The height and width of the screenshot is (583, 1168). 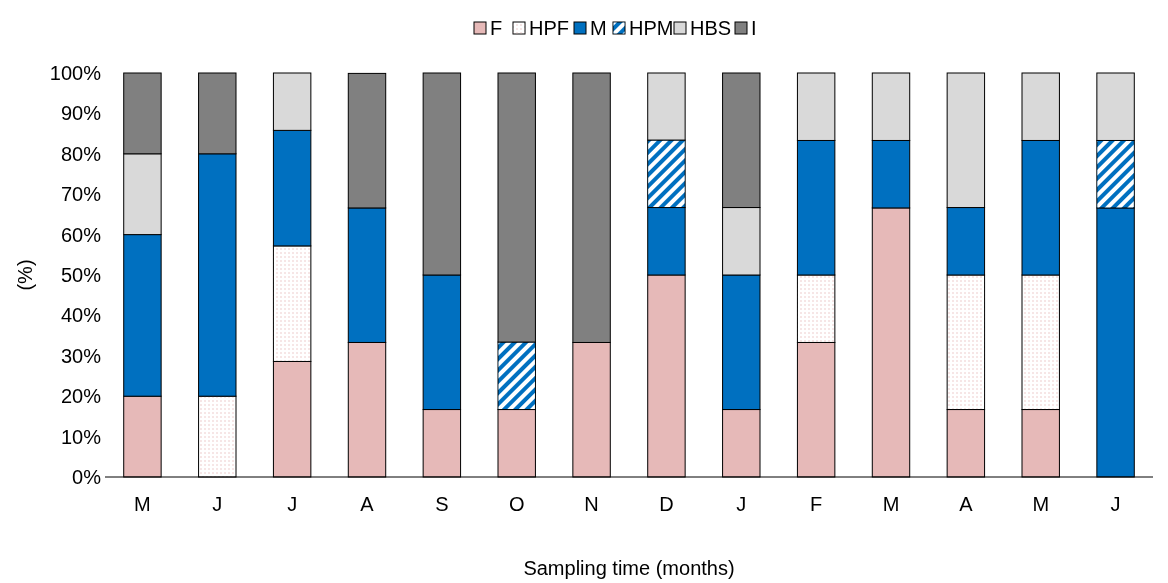 I want to click on y-tick-label: 60%, so click(x=81, y=234).